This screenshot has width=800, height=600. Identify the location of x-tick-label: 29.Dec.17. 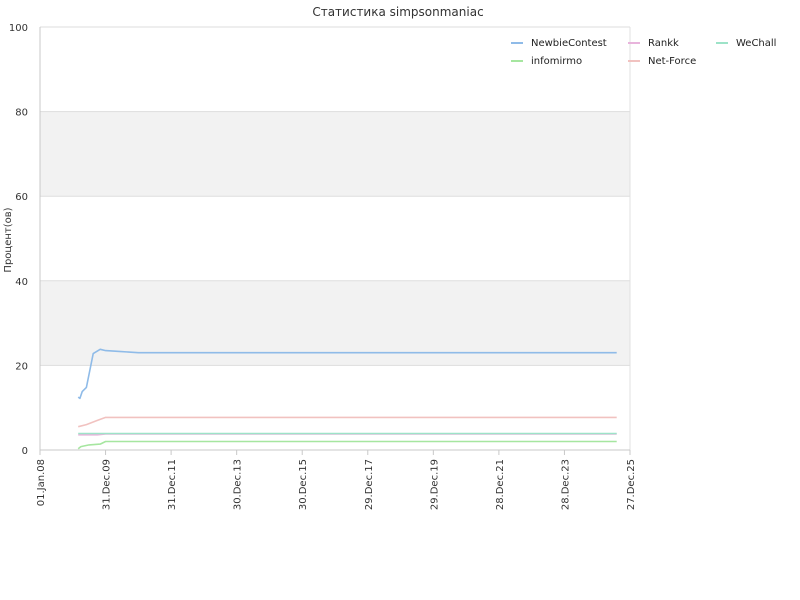
(369, 484).